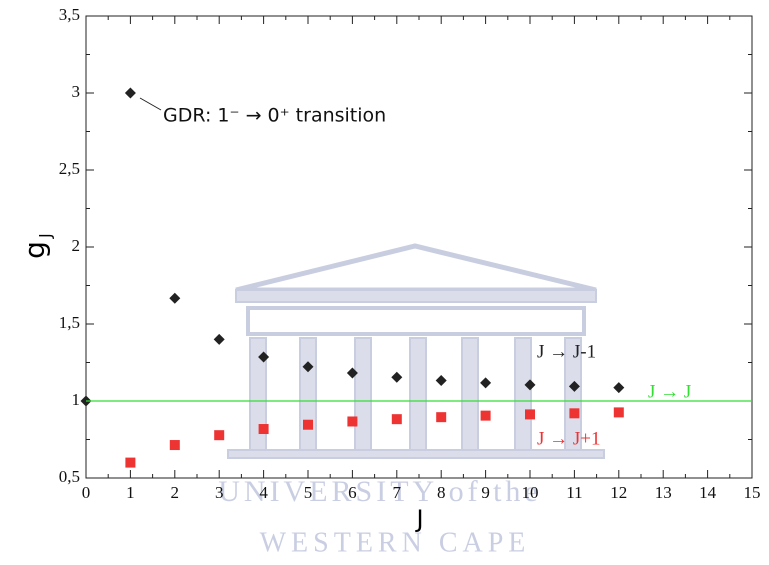  What do you see at coordinates (395, 542) in the screenshot?
I see `watermark-text: WESTERN CAPE` at bounding box center [395, 542].